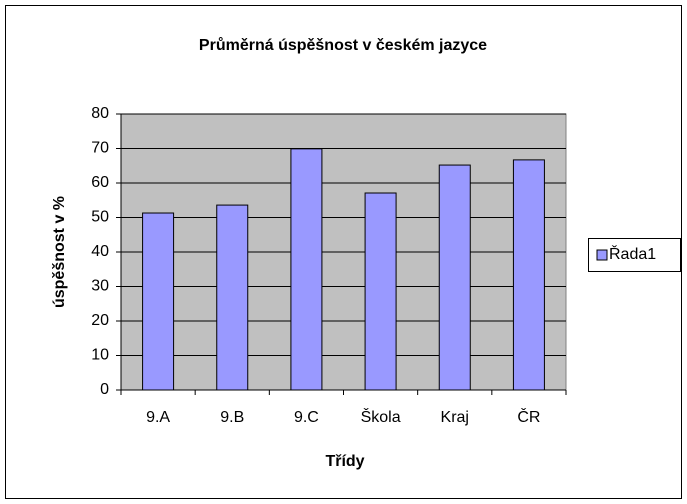 The width and height of the screenshot is (687, 504). Describe the element at coordinates (306, 417) in the screenshot. I see `x-tick-label: 9.C` at that location.